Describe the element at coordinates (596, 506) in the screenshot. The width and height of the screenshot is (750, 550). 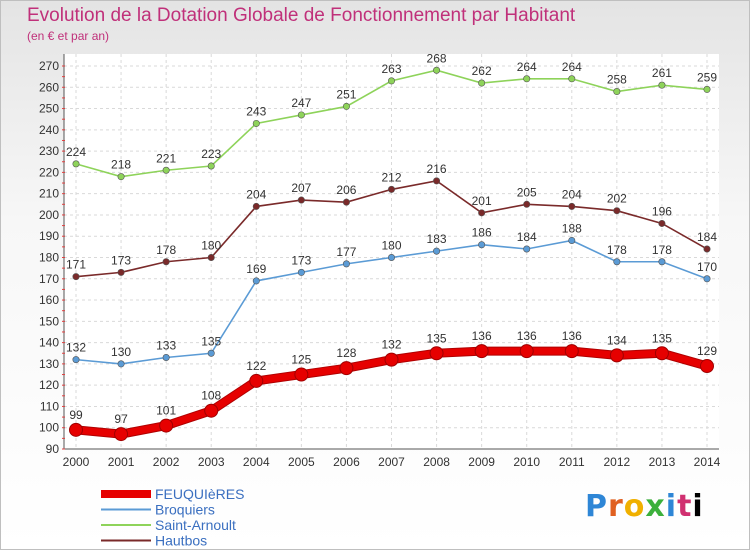
I see `logo-letter: P` at that location.